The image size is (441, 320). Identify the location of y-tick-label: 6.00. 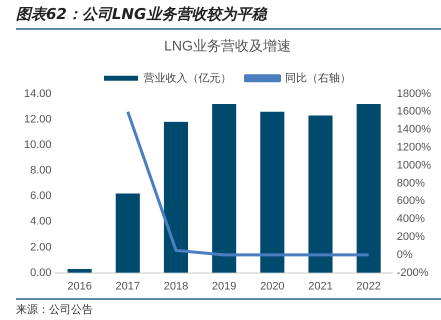
(41, 196).